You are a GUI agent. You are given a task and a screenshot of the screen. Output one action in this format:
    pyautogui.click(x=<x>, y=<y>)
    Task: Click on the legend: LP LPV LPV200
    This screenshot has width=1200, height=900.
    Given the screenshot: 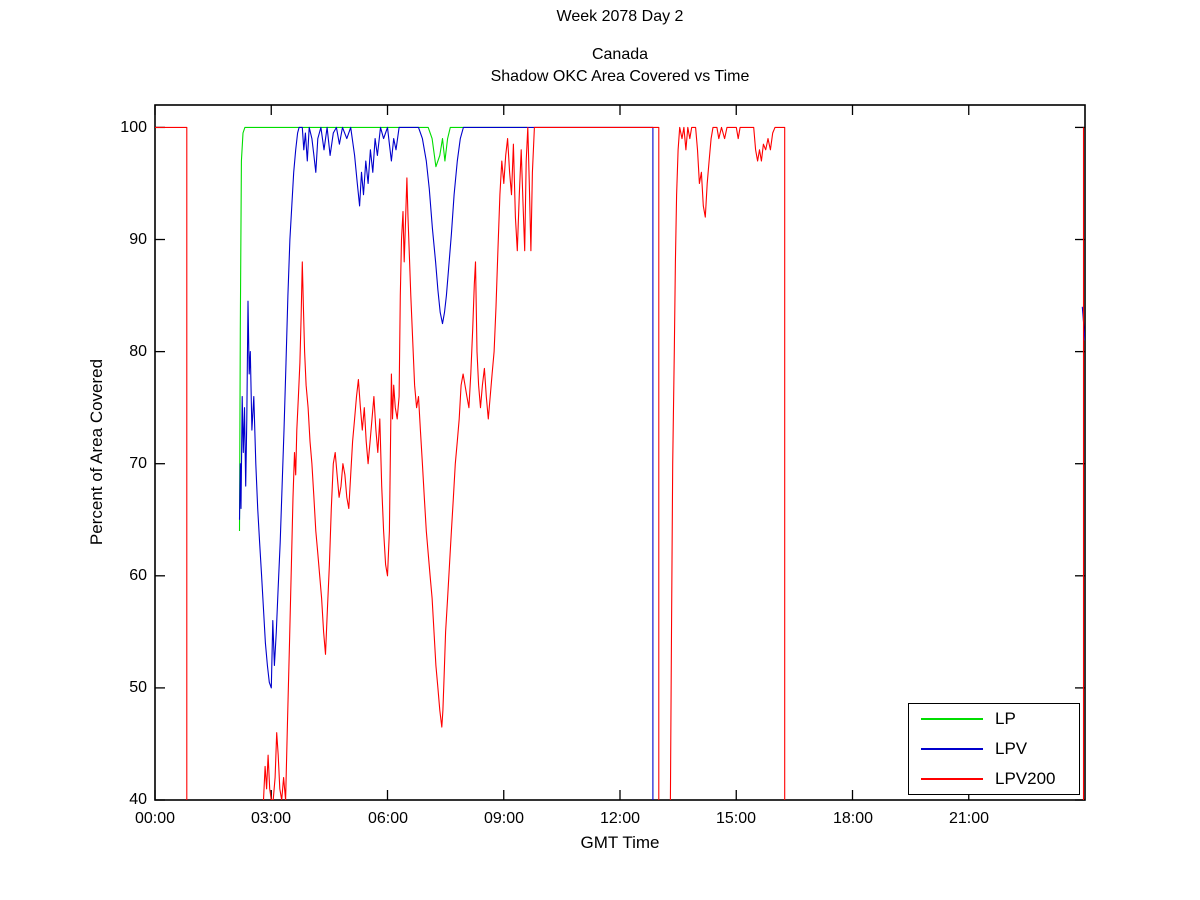 What is the action you would take?
    pyautogui.click(x=994, y=749)
    